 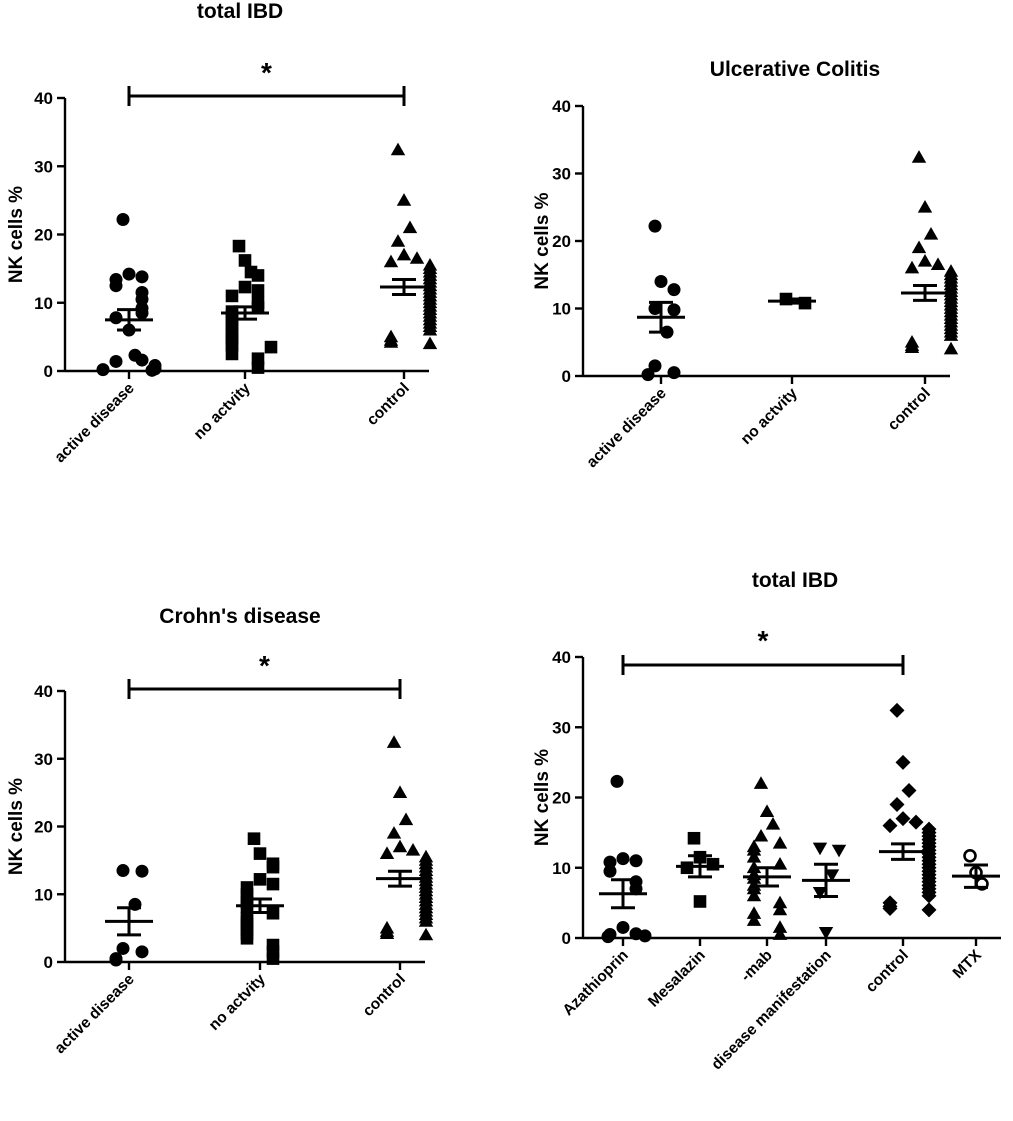 I want to click on series-mesalazin, so click(x=700, y=869).